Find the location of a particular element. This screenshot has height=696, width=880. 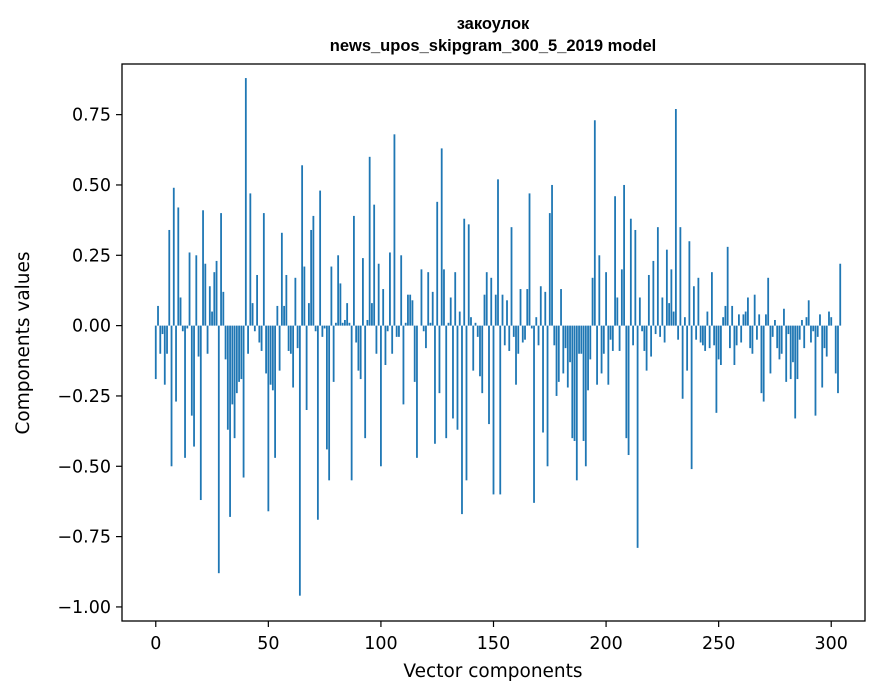

y-tick-label: 0.75 is located at coordinates (91, 116).